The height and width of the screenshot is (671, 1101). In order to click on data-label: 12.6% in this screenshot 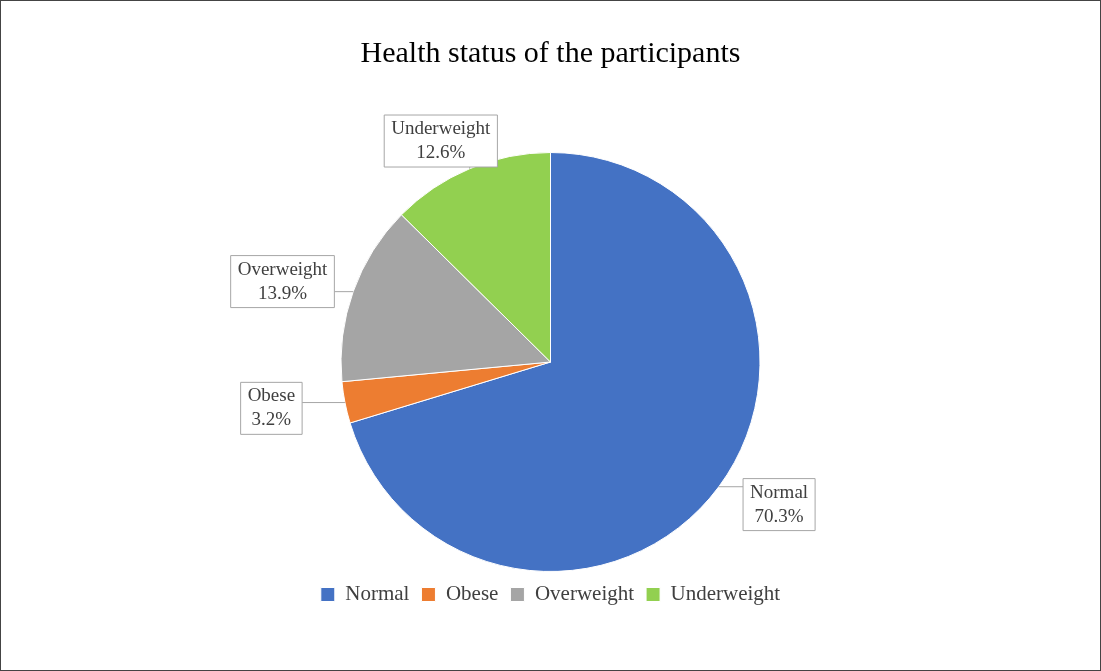, I will do `click(441, 151)`.